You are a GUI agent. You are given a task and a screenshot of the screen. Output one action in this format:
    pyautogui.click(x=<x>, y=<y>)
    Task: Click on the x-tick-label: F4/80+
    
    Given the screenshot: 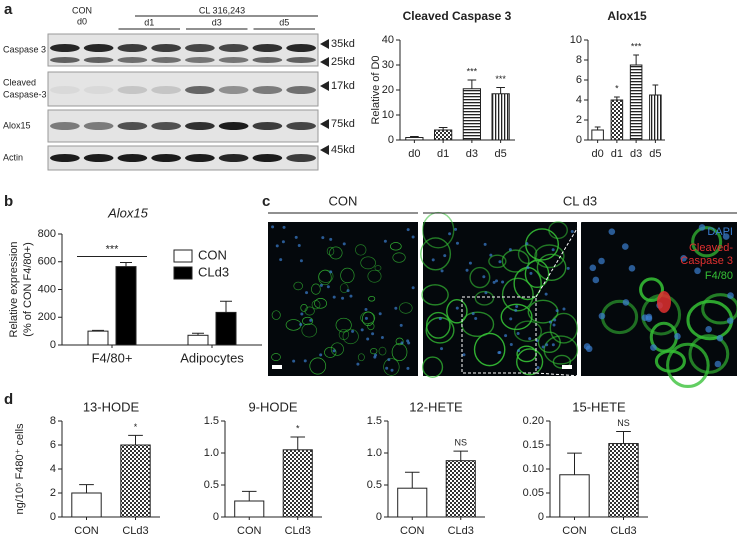 What is the action you would take?
    pyautogui.click(x=112, y=357)
    